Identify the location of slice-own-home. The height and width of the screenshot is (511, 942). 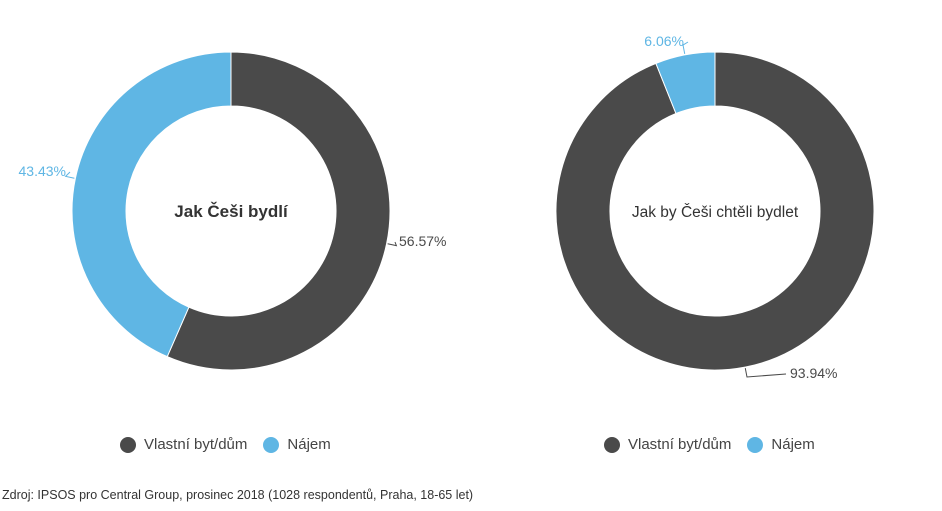
(278, 211).